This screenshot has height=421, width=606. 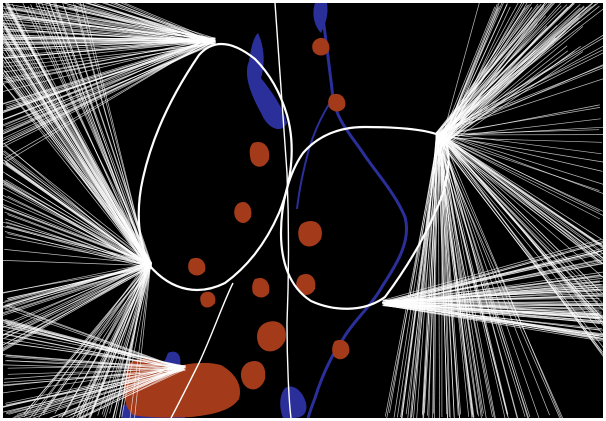 I want to click on holding-pattern-east, so click(x=364, y=217).